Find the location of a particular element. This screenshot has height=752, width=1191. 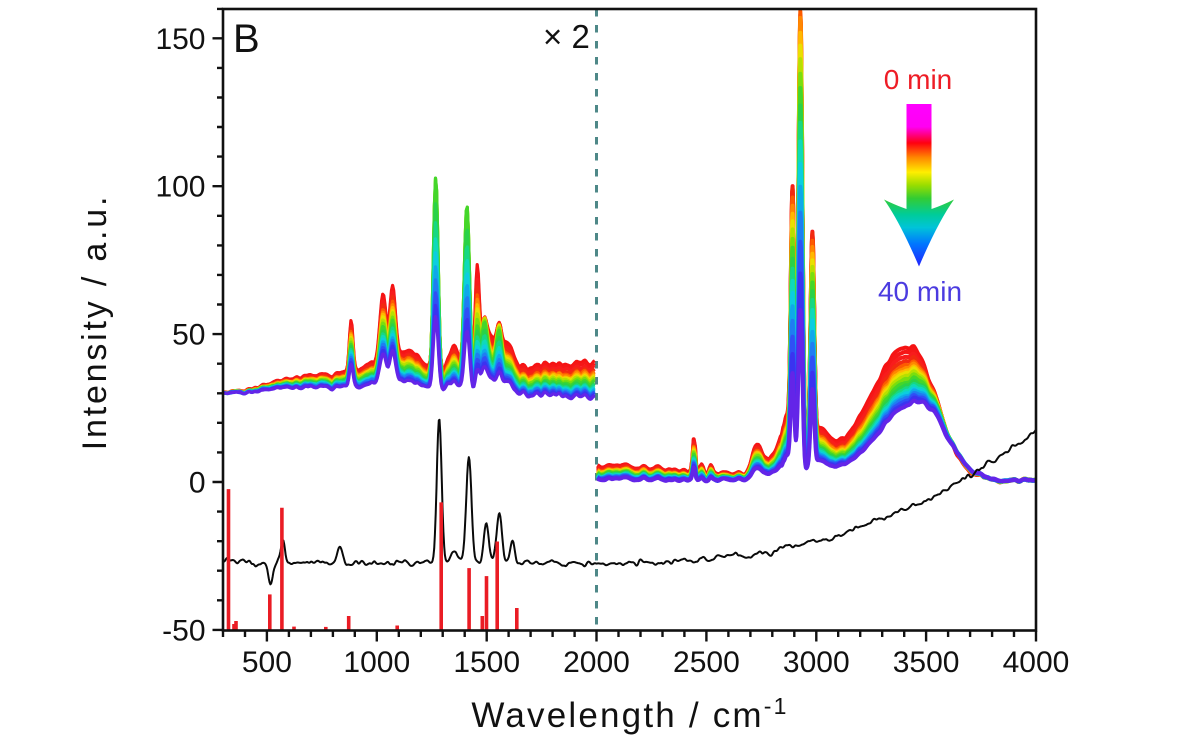

svg-text: 50 is located at coordinates (188, 335).